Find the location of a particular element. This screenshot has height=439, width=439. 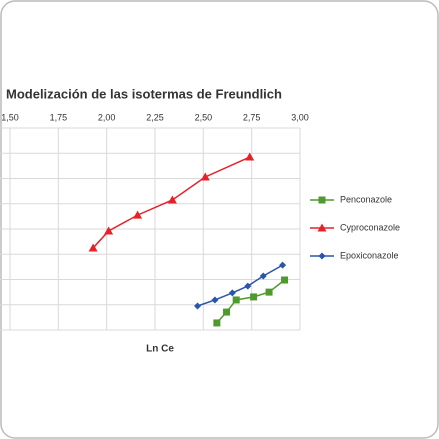

x-axis-label: Ln Ce is located at coordinates (160, 349).